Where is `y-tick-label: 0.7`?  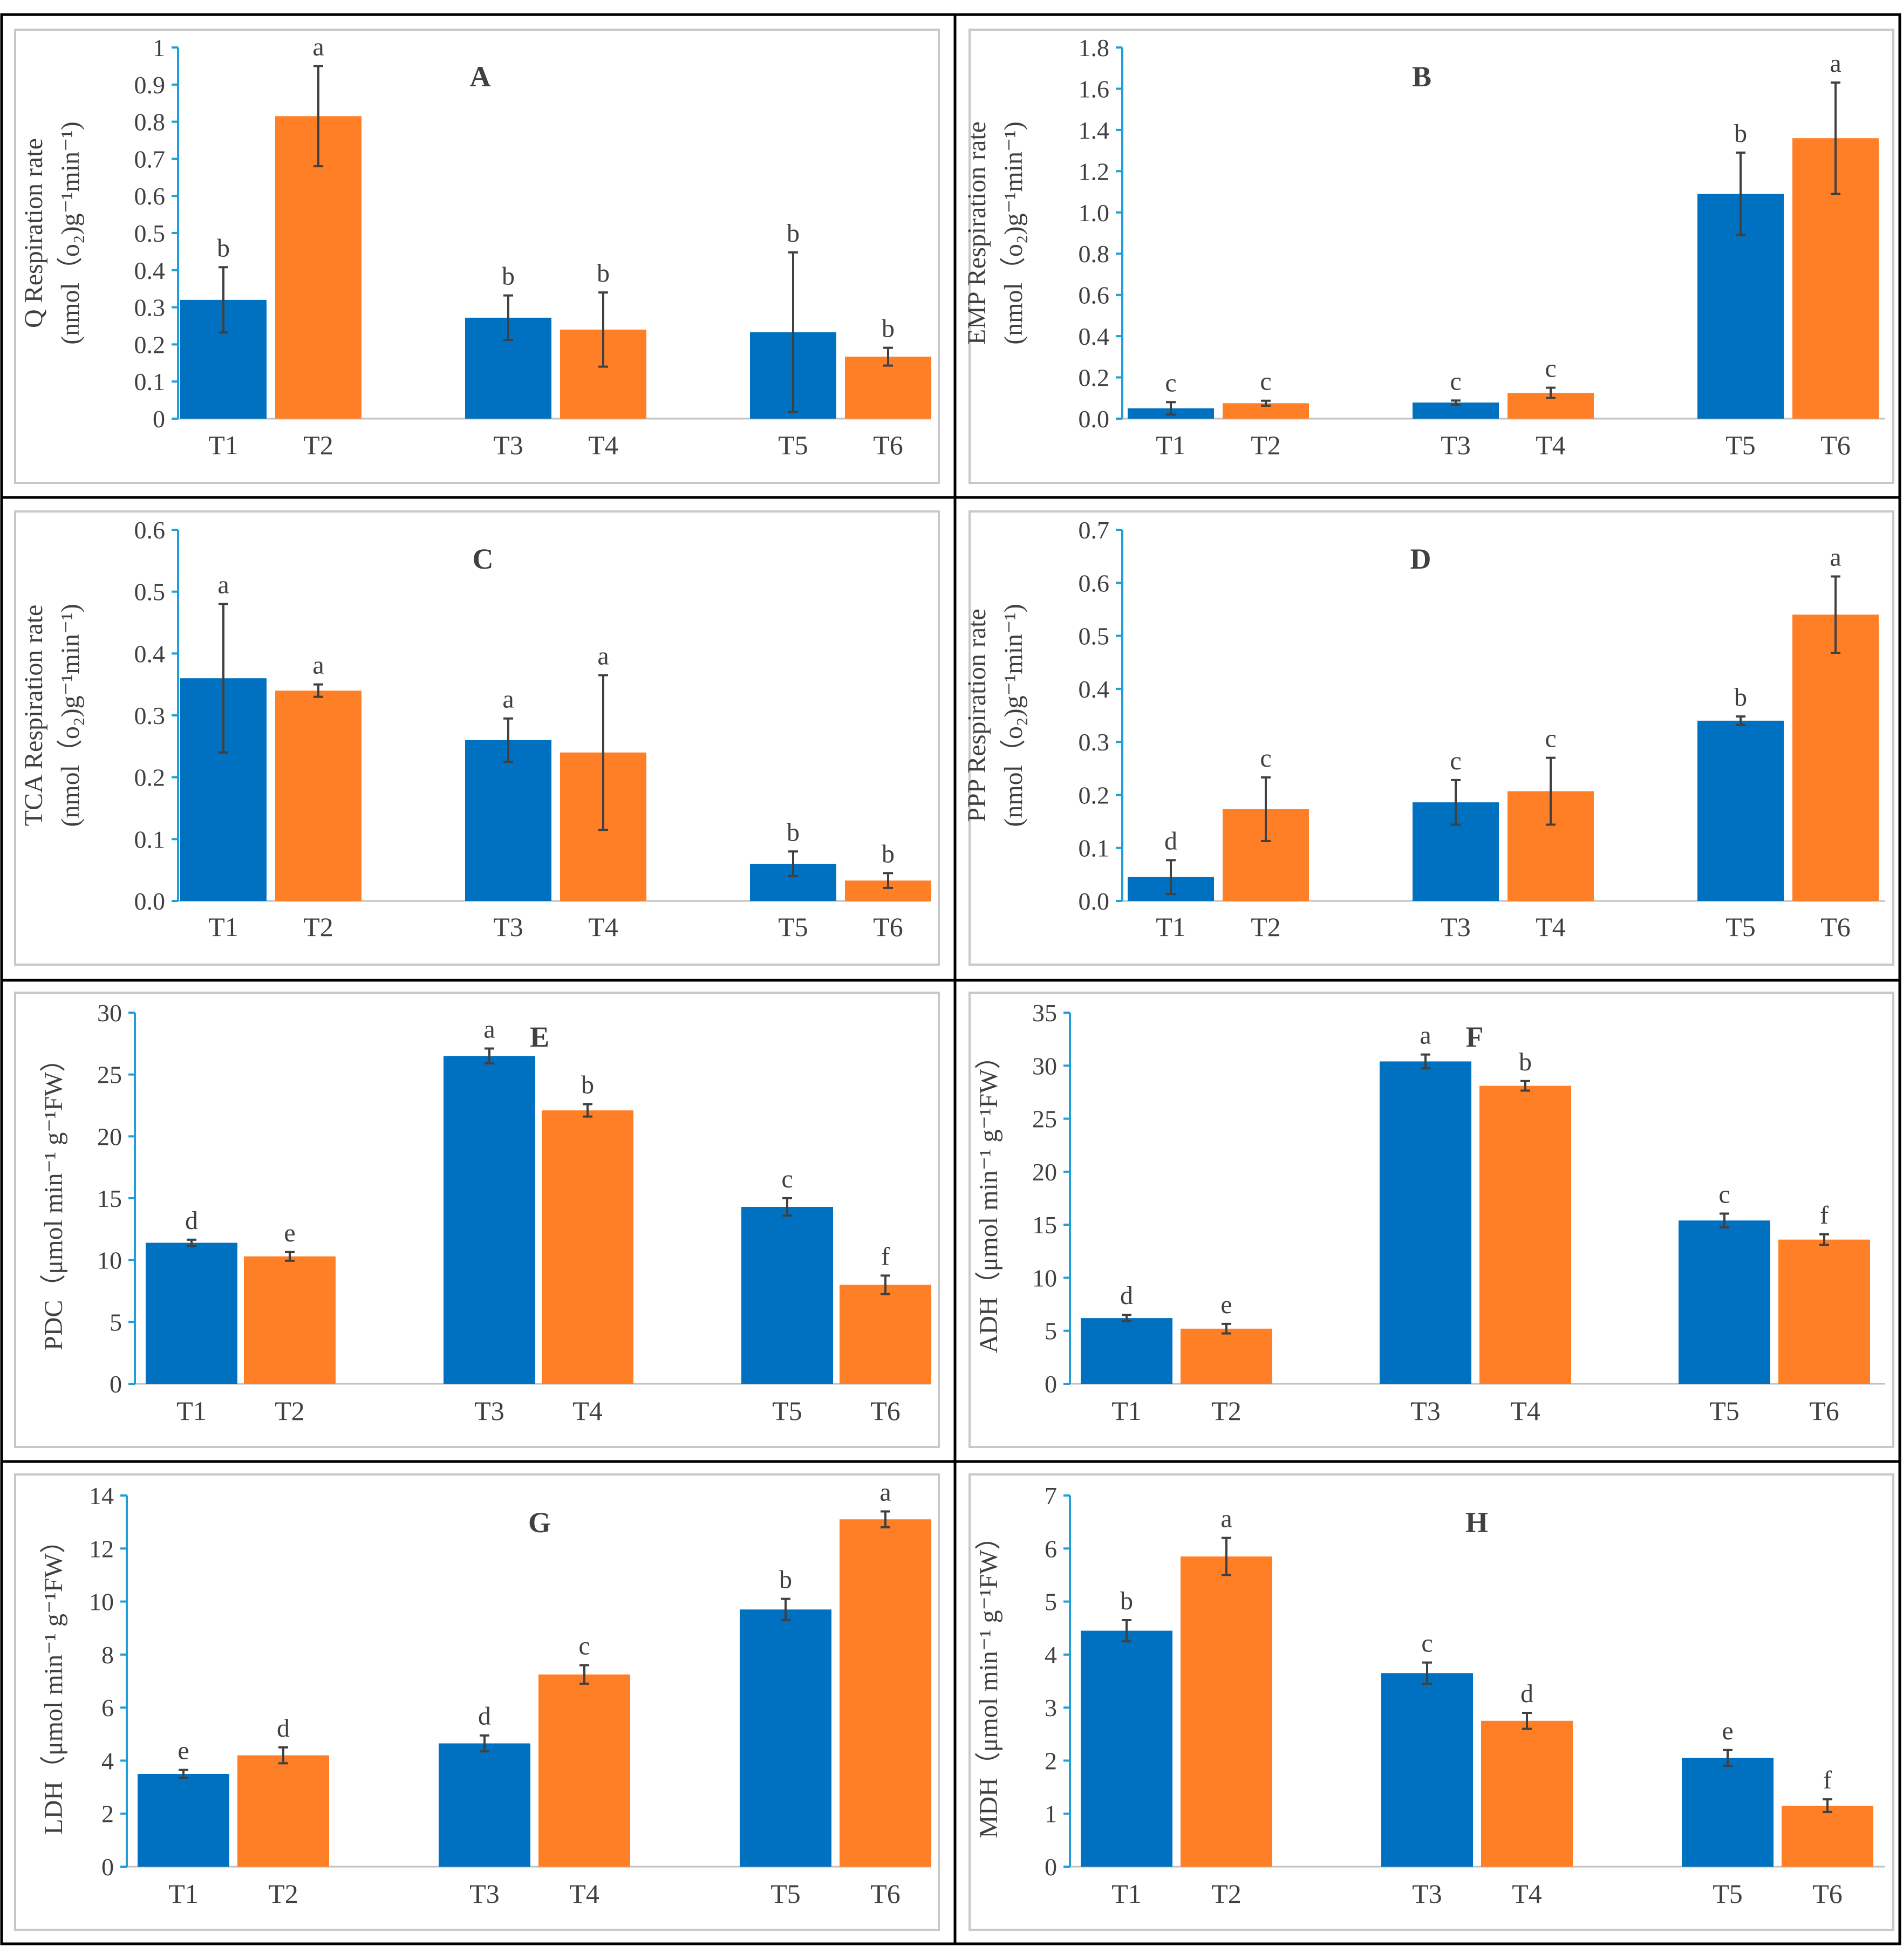 y-tick-label: 0.7 is located at coordinates (1094, 530).